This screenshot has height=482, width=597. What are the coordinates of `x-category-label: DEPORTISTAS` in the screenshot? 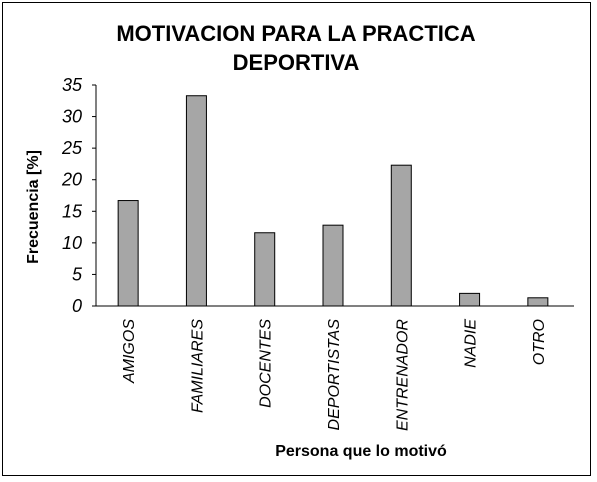 It's located at (334, 375).